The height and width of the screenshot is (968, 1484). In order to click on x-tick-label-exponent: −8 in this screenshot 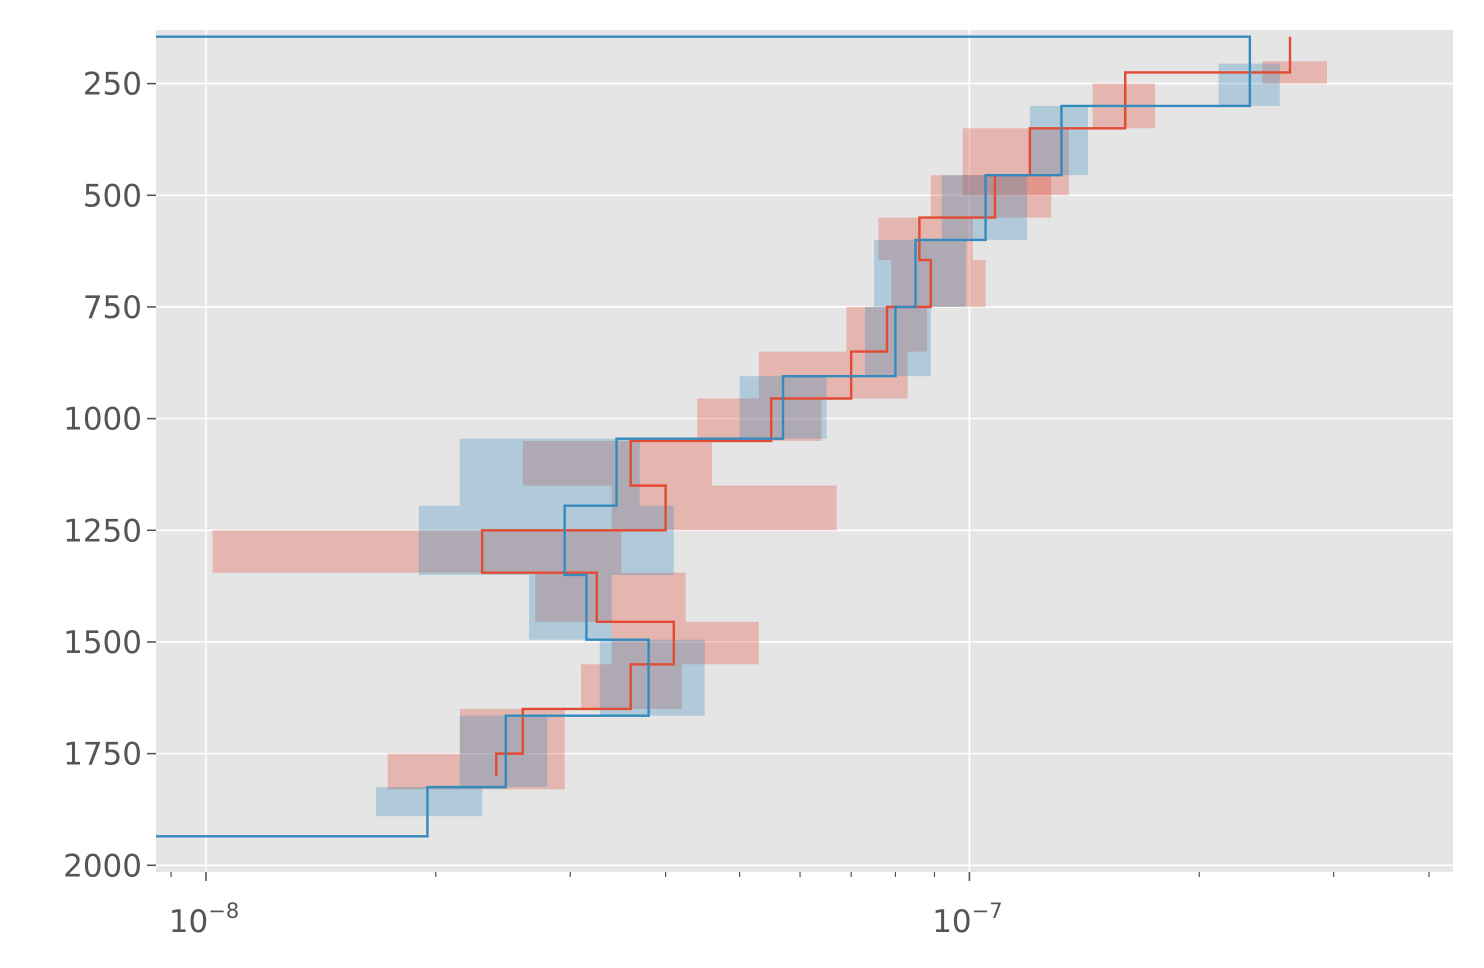, I will do `click(223, 911)`.